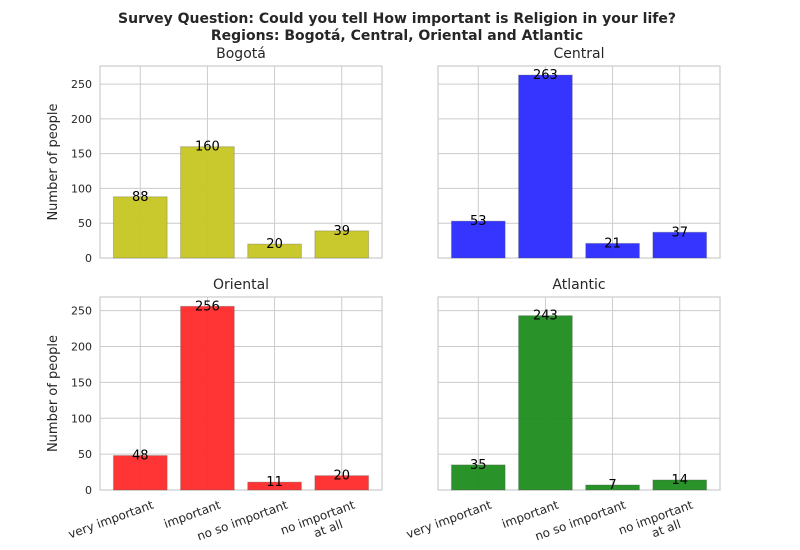 This screenshot has height=550, width=800. Describe the element at coordinates (241, 285) in the screenshot. I see `subplot-title: Oriental` at that location.